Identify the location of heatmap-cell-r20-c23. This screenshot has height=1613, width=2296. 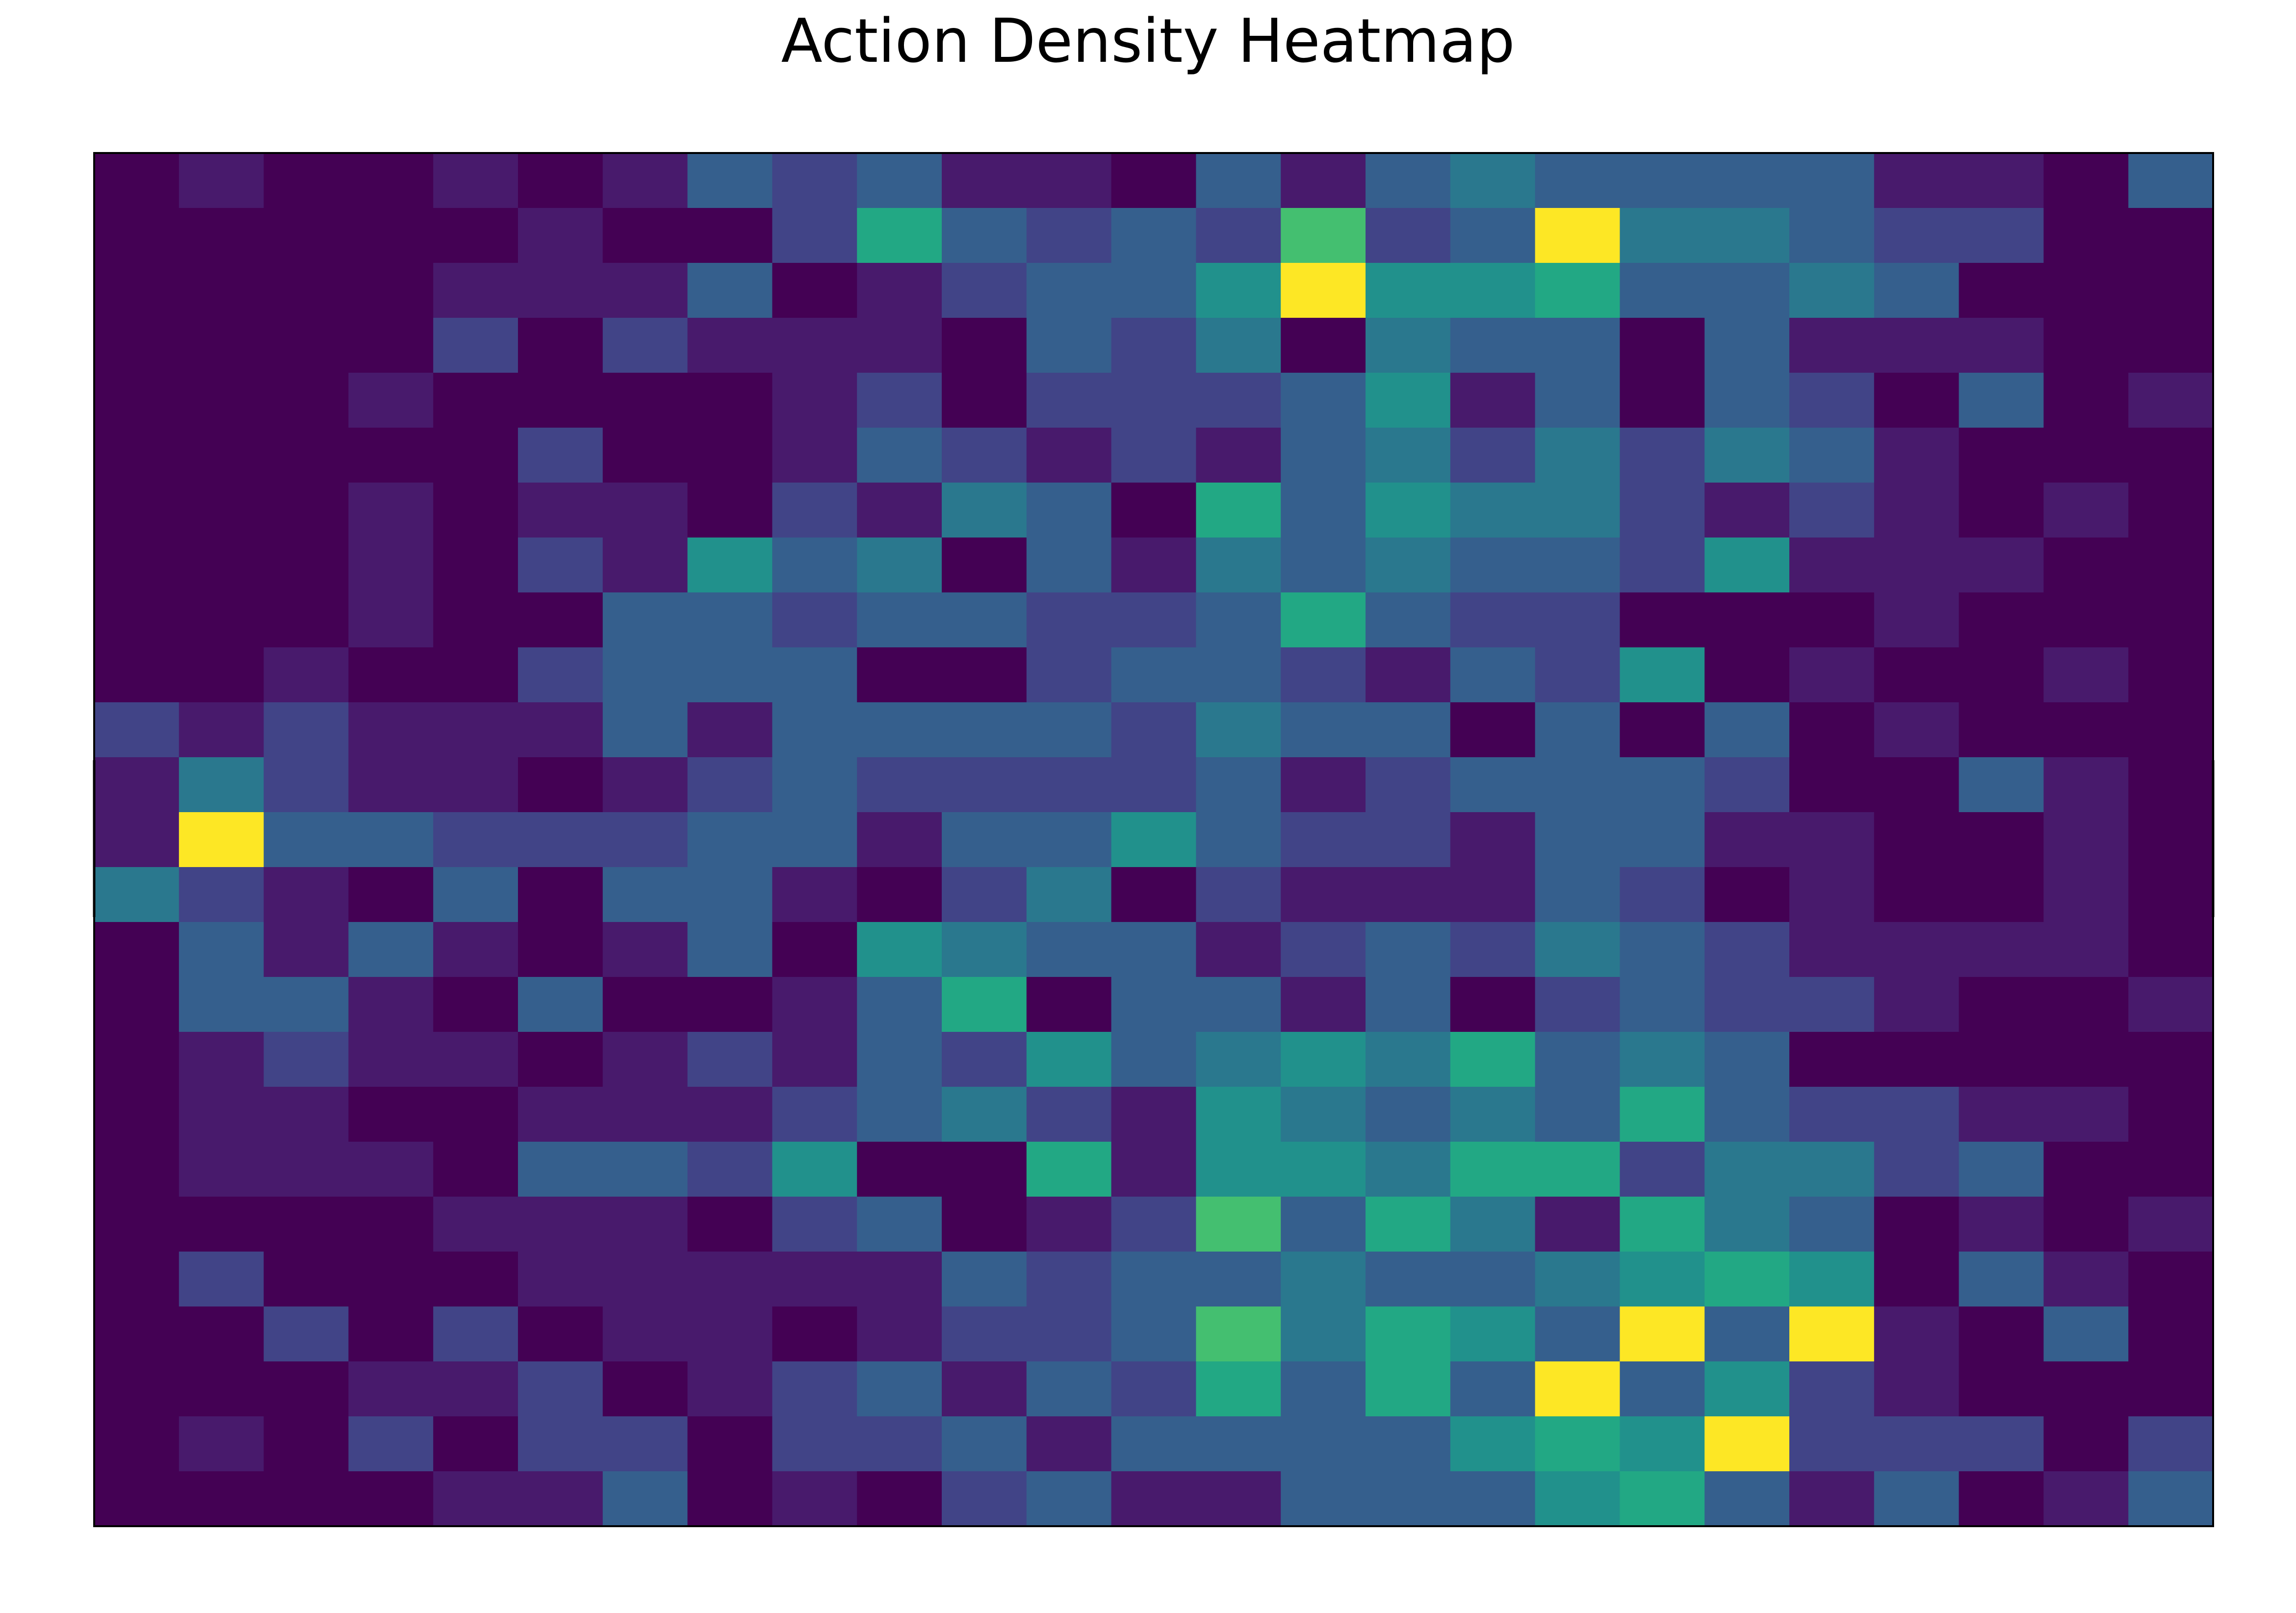
(2086, 1280).